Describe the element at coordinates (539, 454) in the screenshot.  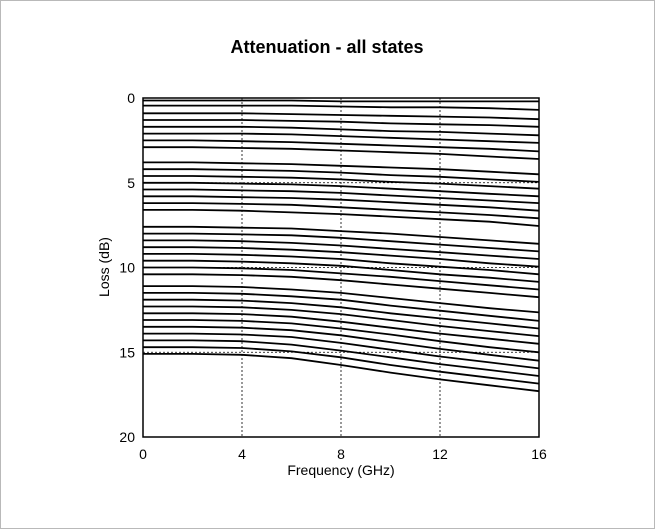
I see `x-tick-label: 16` at that location.